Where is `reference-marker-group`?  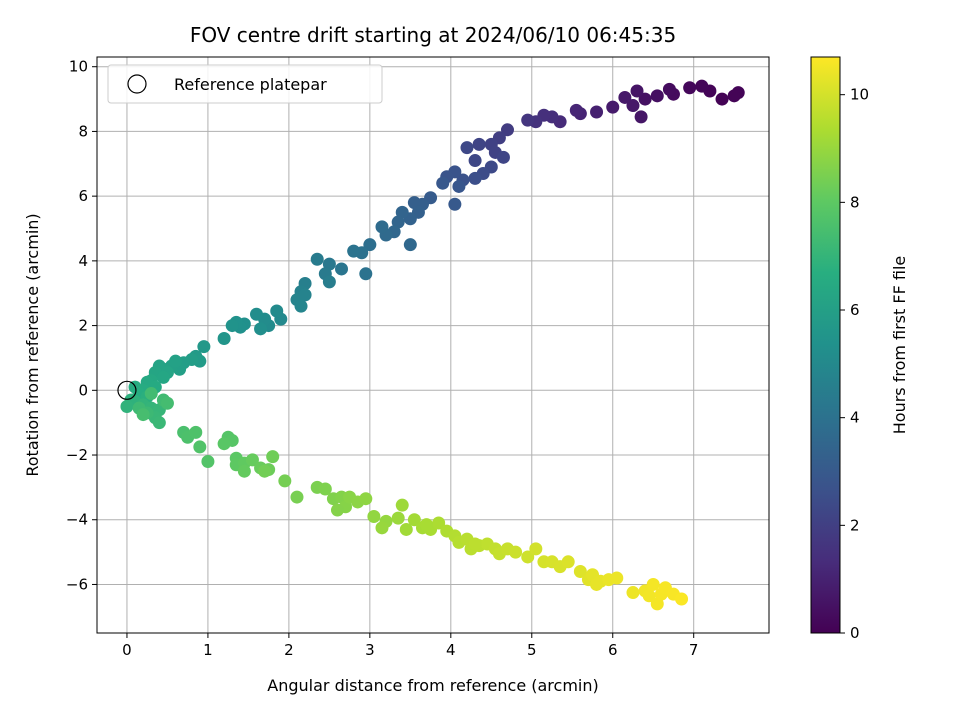
reference-marker-group is located at coordinates (127, 390).